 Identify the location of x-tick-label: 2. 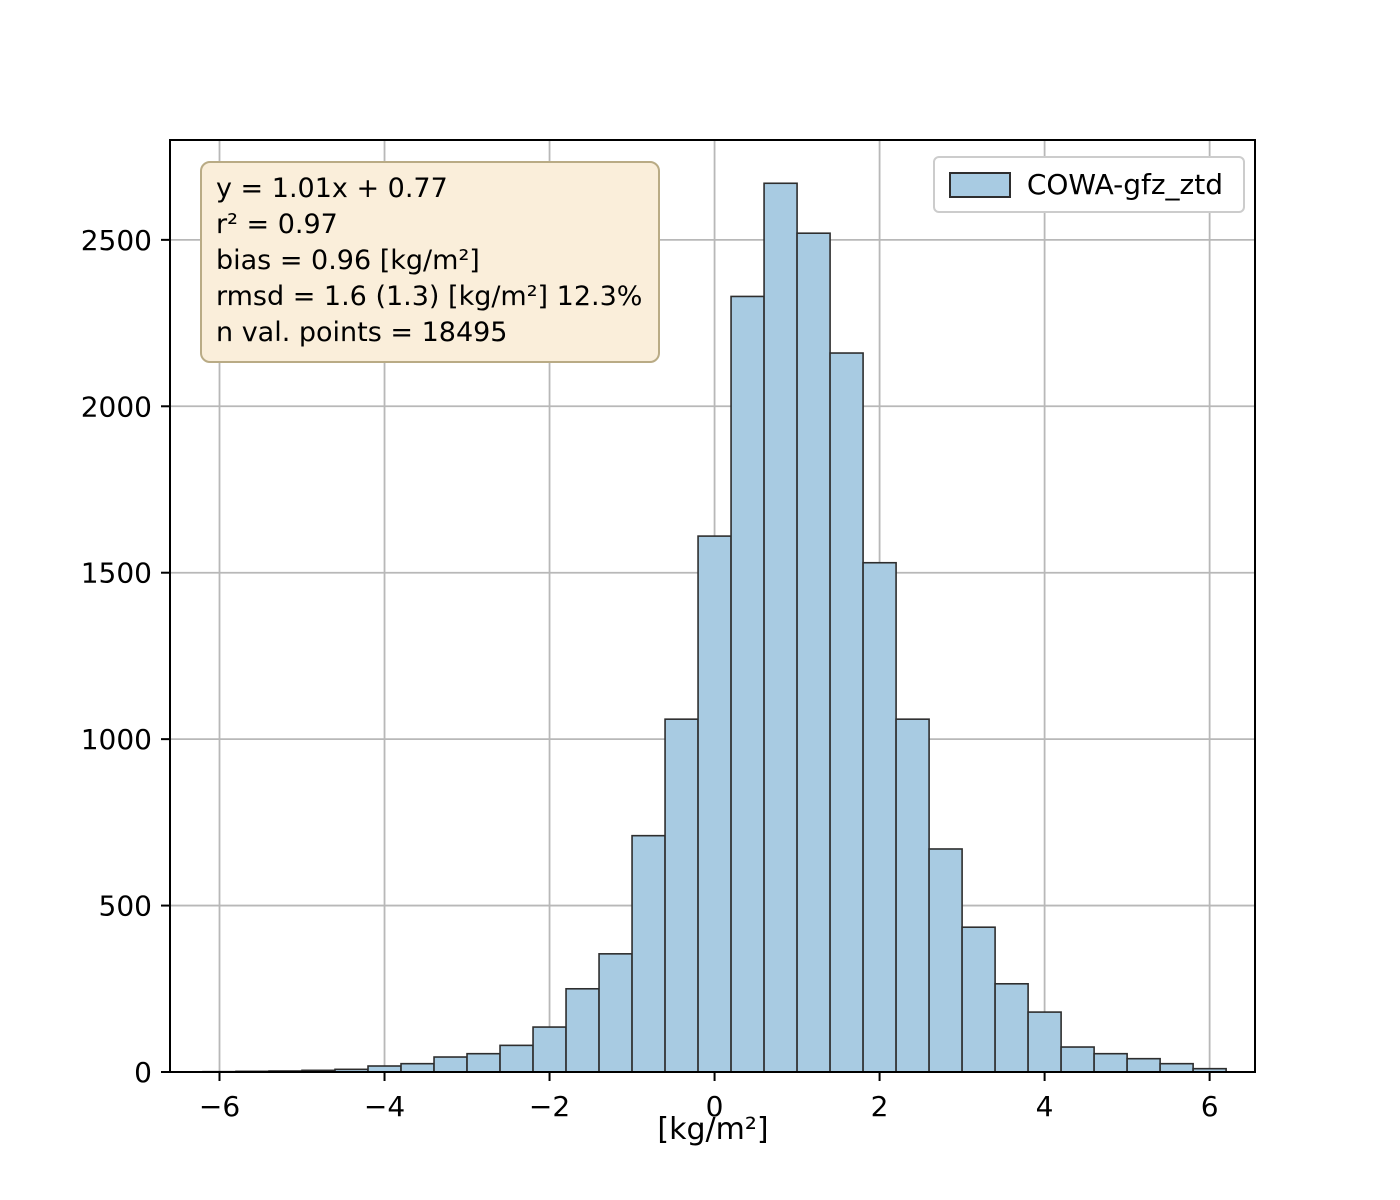
(880, 1106).